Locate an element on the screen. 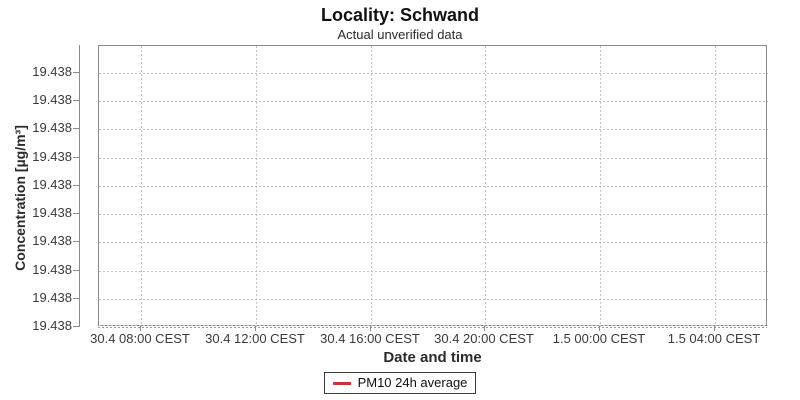 The image size is (800, 400). x-tick-label: 30.4 08:00 CEST is located at coordinates (140, 338).